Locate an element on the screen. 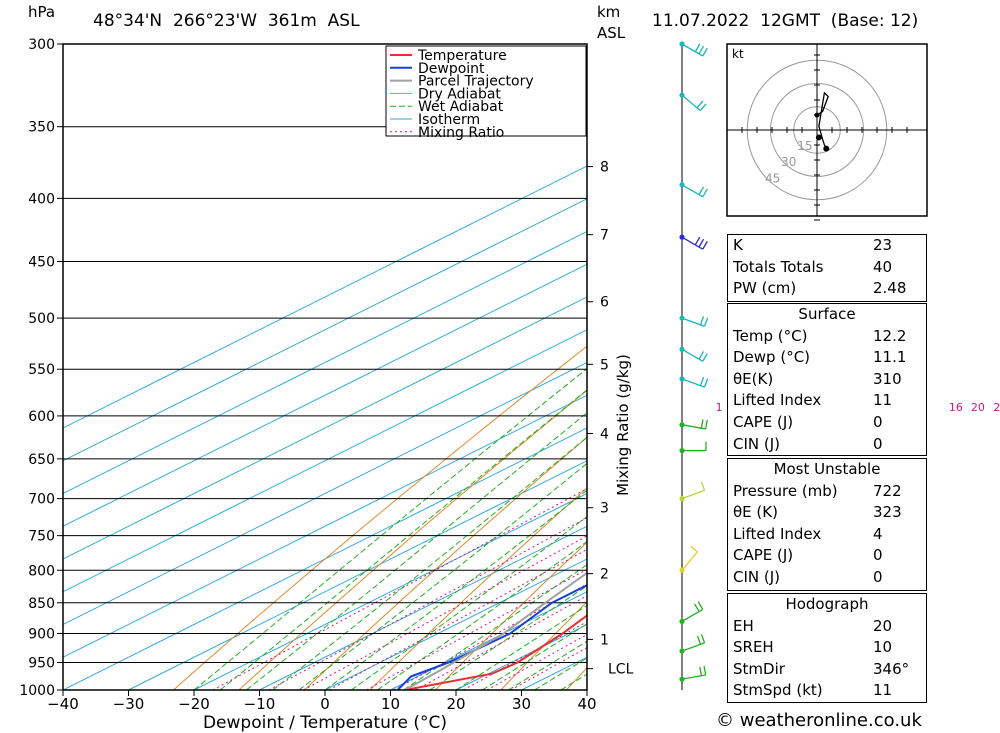 Image resolution: width=1000 pixels, height=733 pixels. pressure-tick-label: 350 is located at coordinates (41, 128).